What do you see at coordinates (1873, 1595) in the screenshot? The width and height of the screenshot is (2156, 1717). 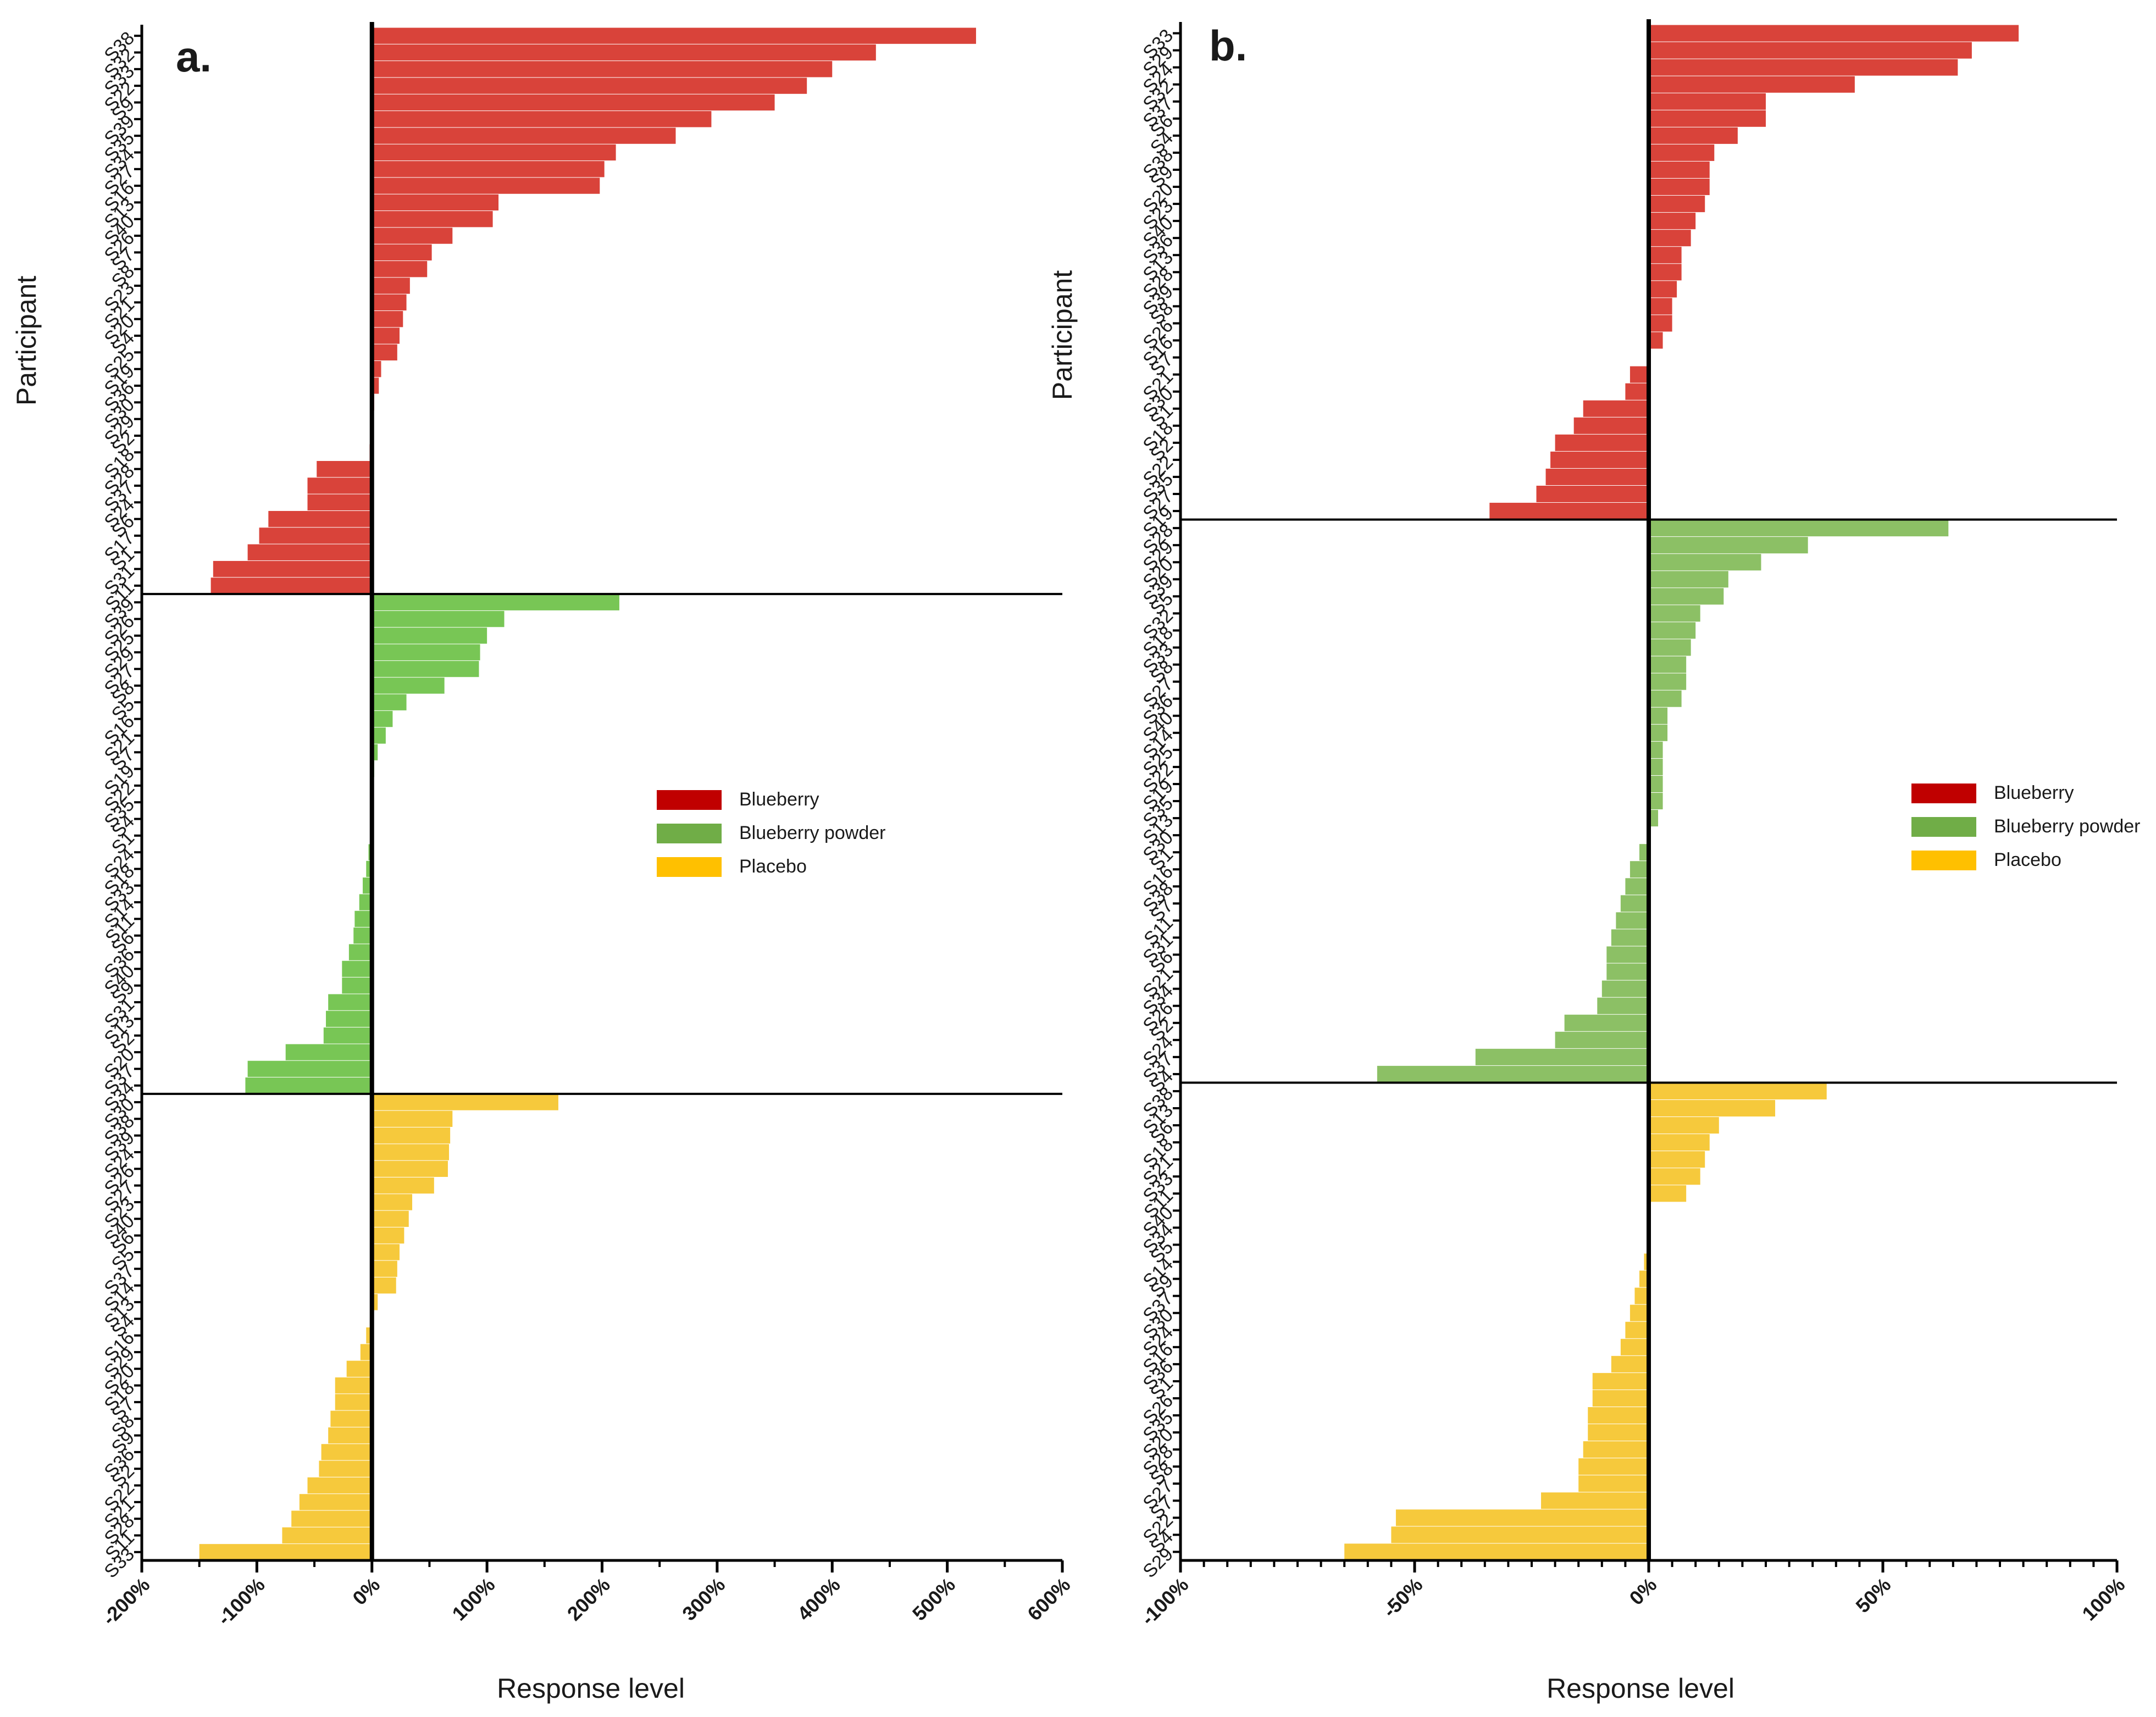 I see `x-tick-label: 50%` at bounding box center [1873, 1595].